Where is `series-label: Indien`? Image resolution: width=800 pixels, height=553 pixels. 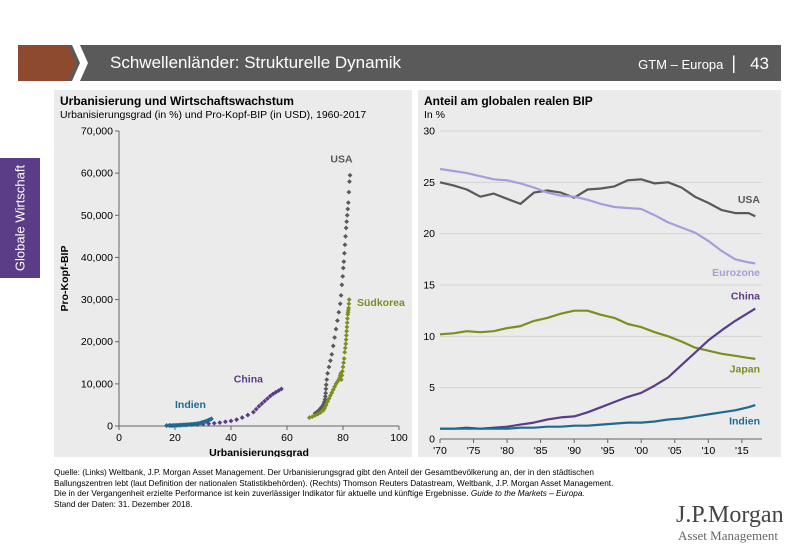
series-label: Indien is located at coordinates (190, 405).